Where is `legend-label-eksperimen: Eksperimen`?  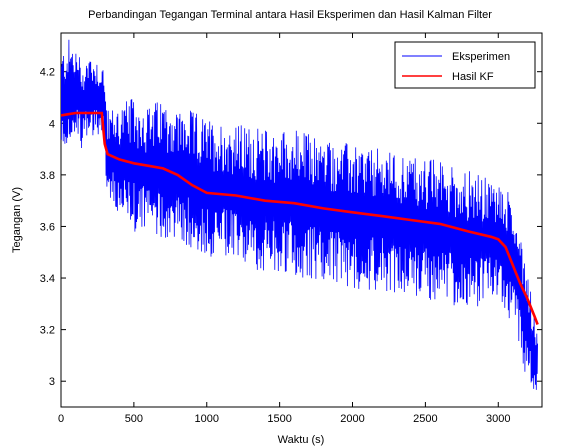
legend-label-eksperimen: Eksperimen is located at coordinates (481, 57).